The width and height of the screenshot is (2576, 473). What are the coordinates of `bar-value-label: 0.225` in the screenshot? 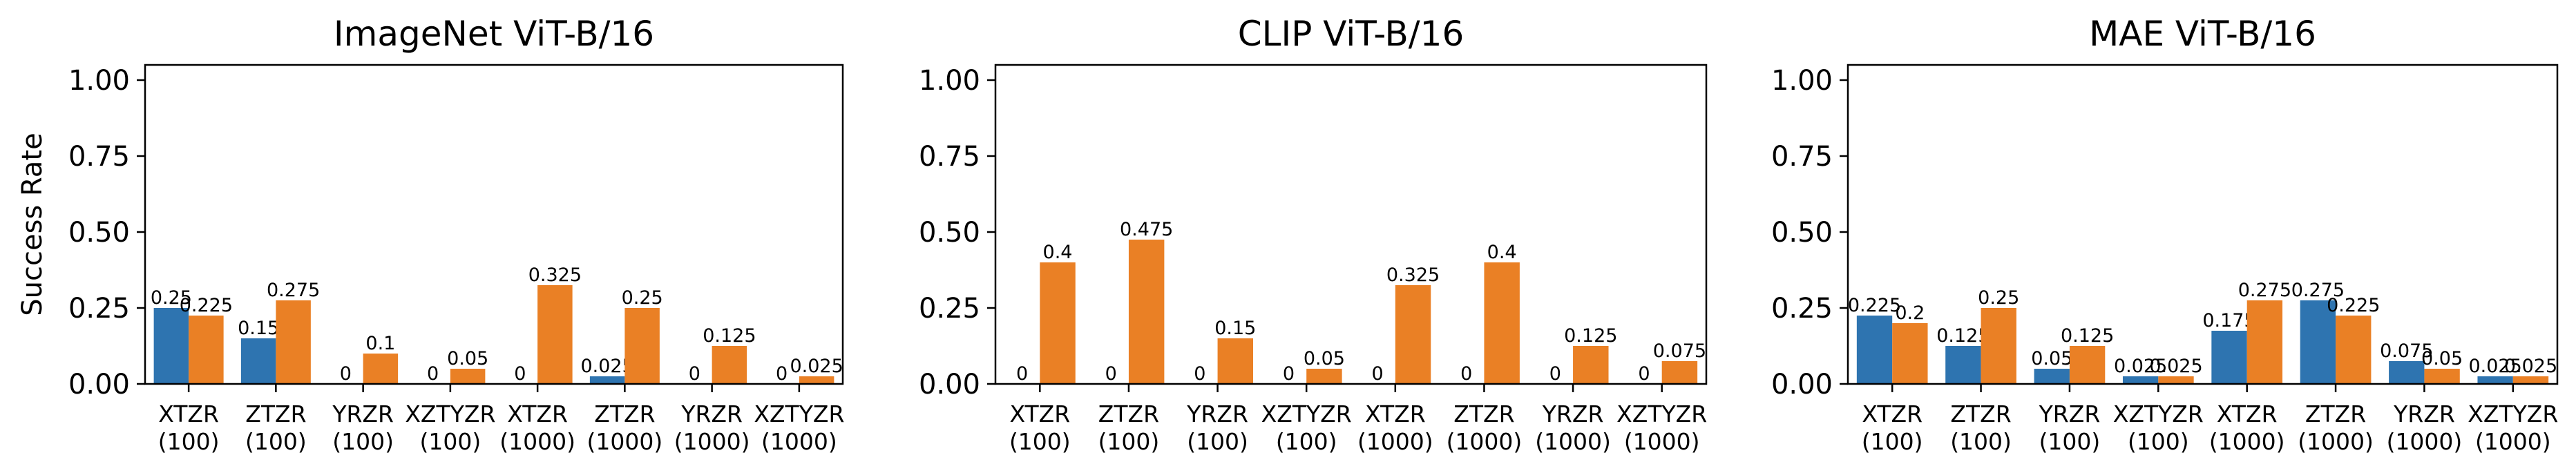 It's located at (207, 305).